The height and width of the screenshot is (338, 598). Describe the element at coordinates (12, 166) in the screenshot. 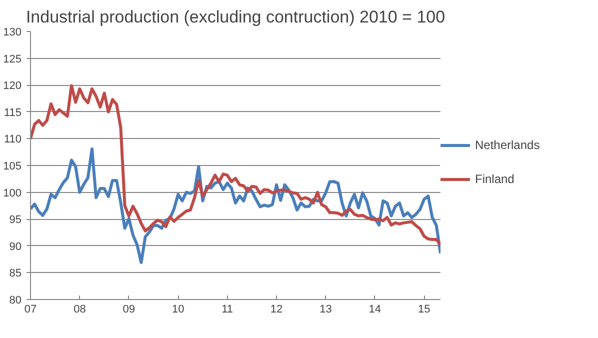

I see `y-tick-label: 105` at that location.